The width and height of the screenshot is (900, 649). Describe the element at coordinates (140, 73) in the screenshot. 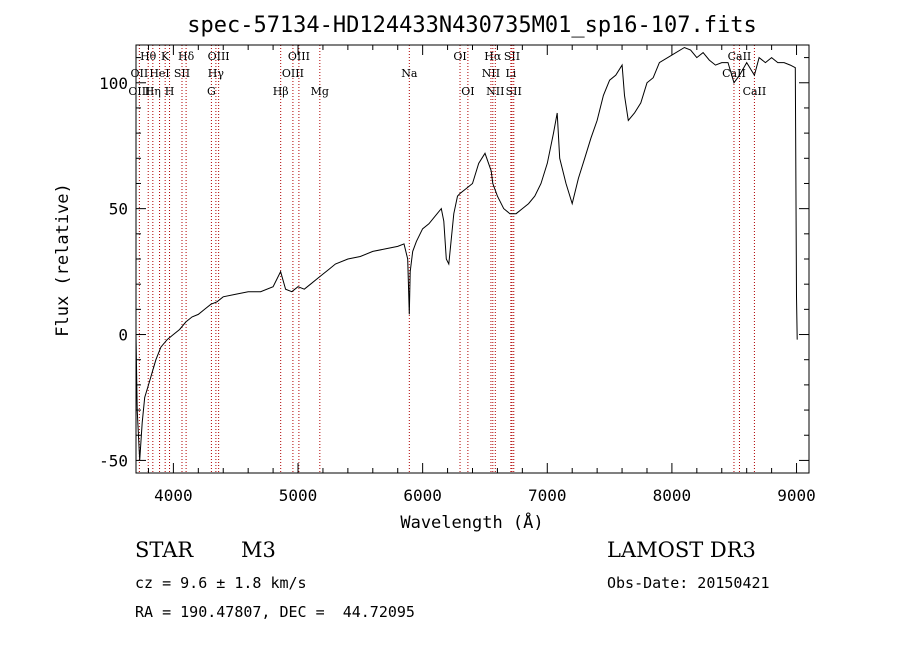

I see `marker-label: OII` at that location.